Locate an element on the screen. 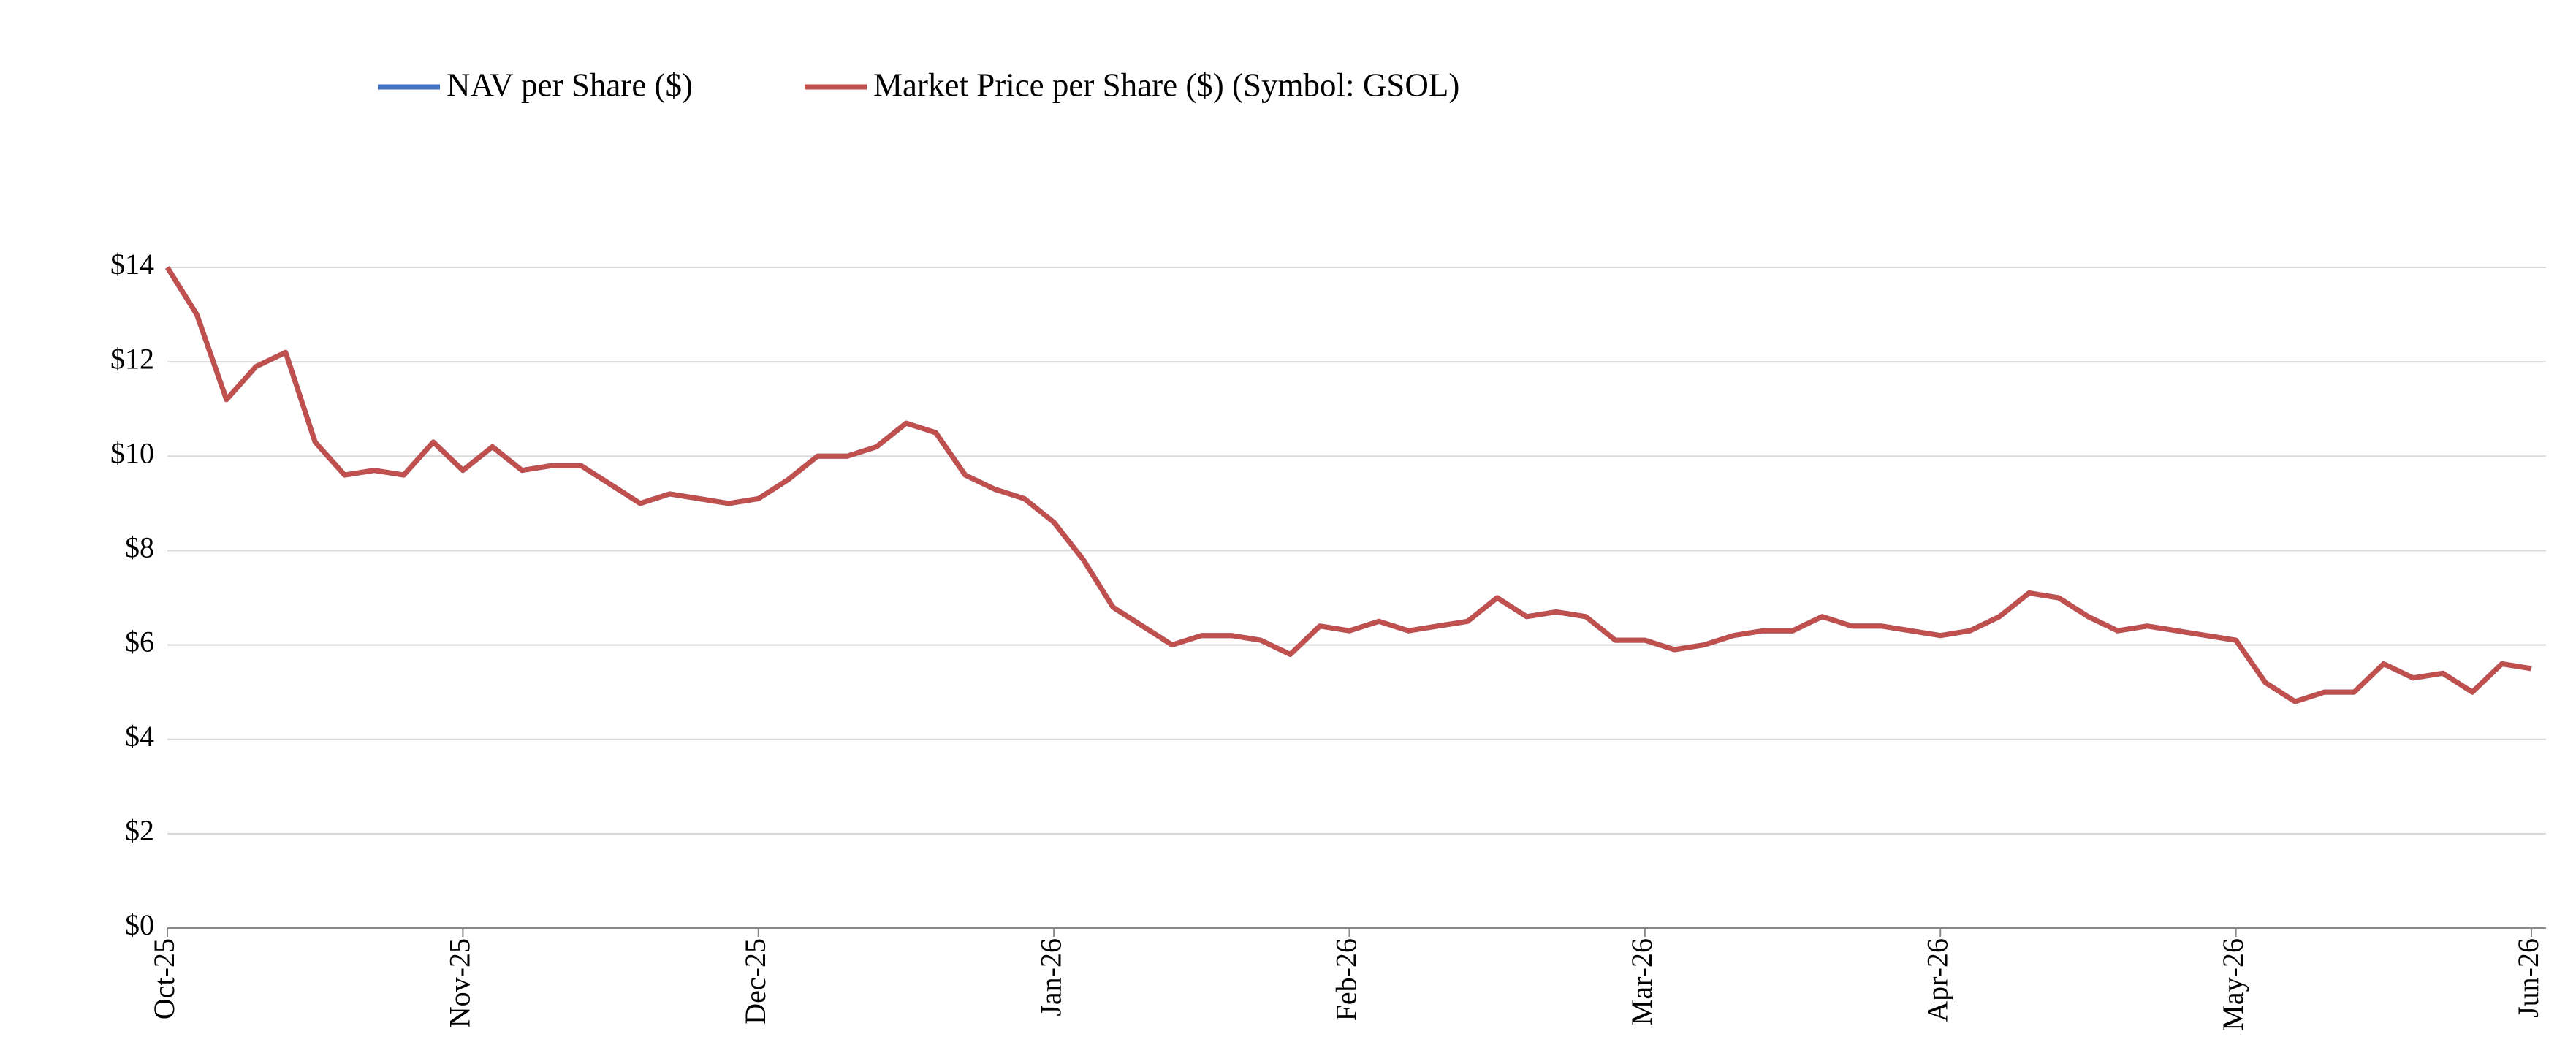 The width and height of the screenshot is (2576, 1053). y-tick-label: $8 is located at coordinates (139, 547).